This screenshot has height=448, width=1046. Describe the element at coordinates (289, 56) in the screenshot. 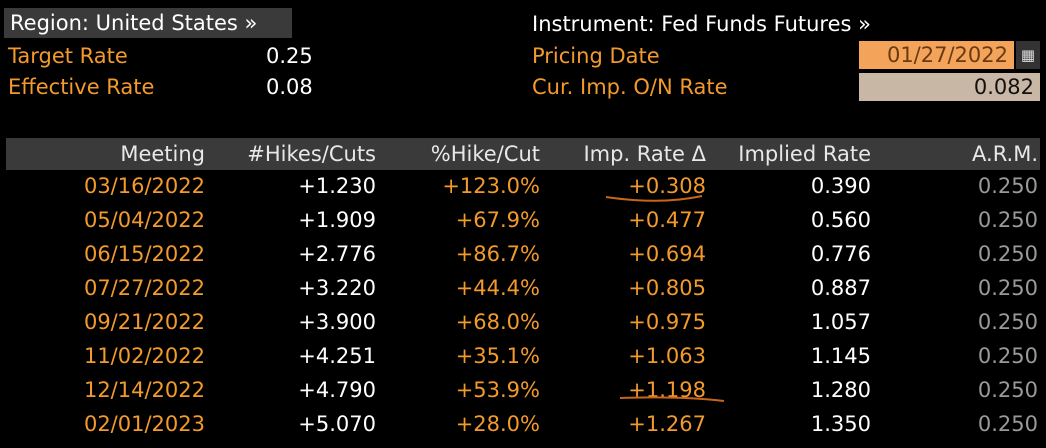

I see `target-rate-value: 0.25` at that location.